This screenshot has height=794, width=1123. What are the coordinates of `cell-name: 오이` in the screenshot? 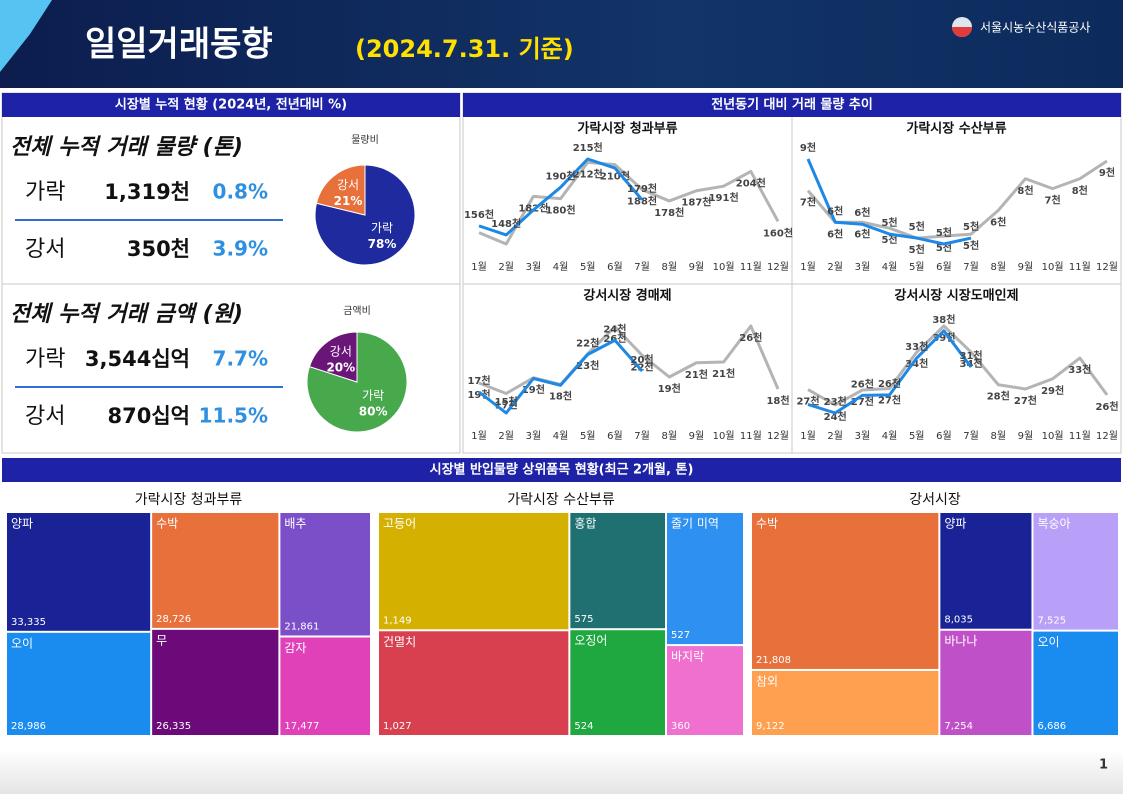 It's located at (22, 643).